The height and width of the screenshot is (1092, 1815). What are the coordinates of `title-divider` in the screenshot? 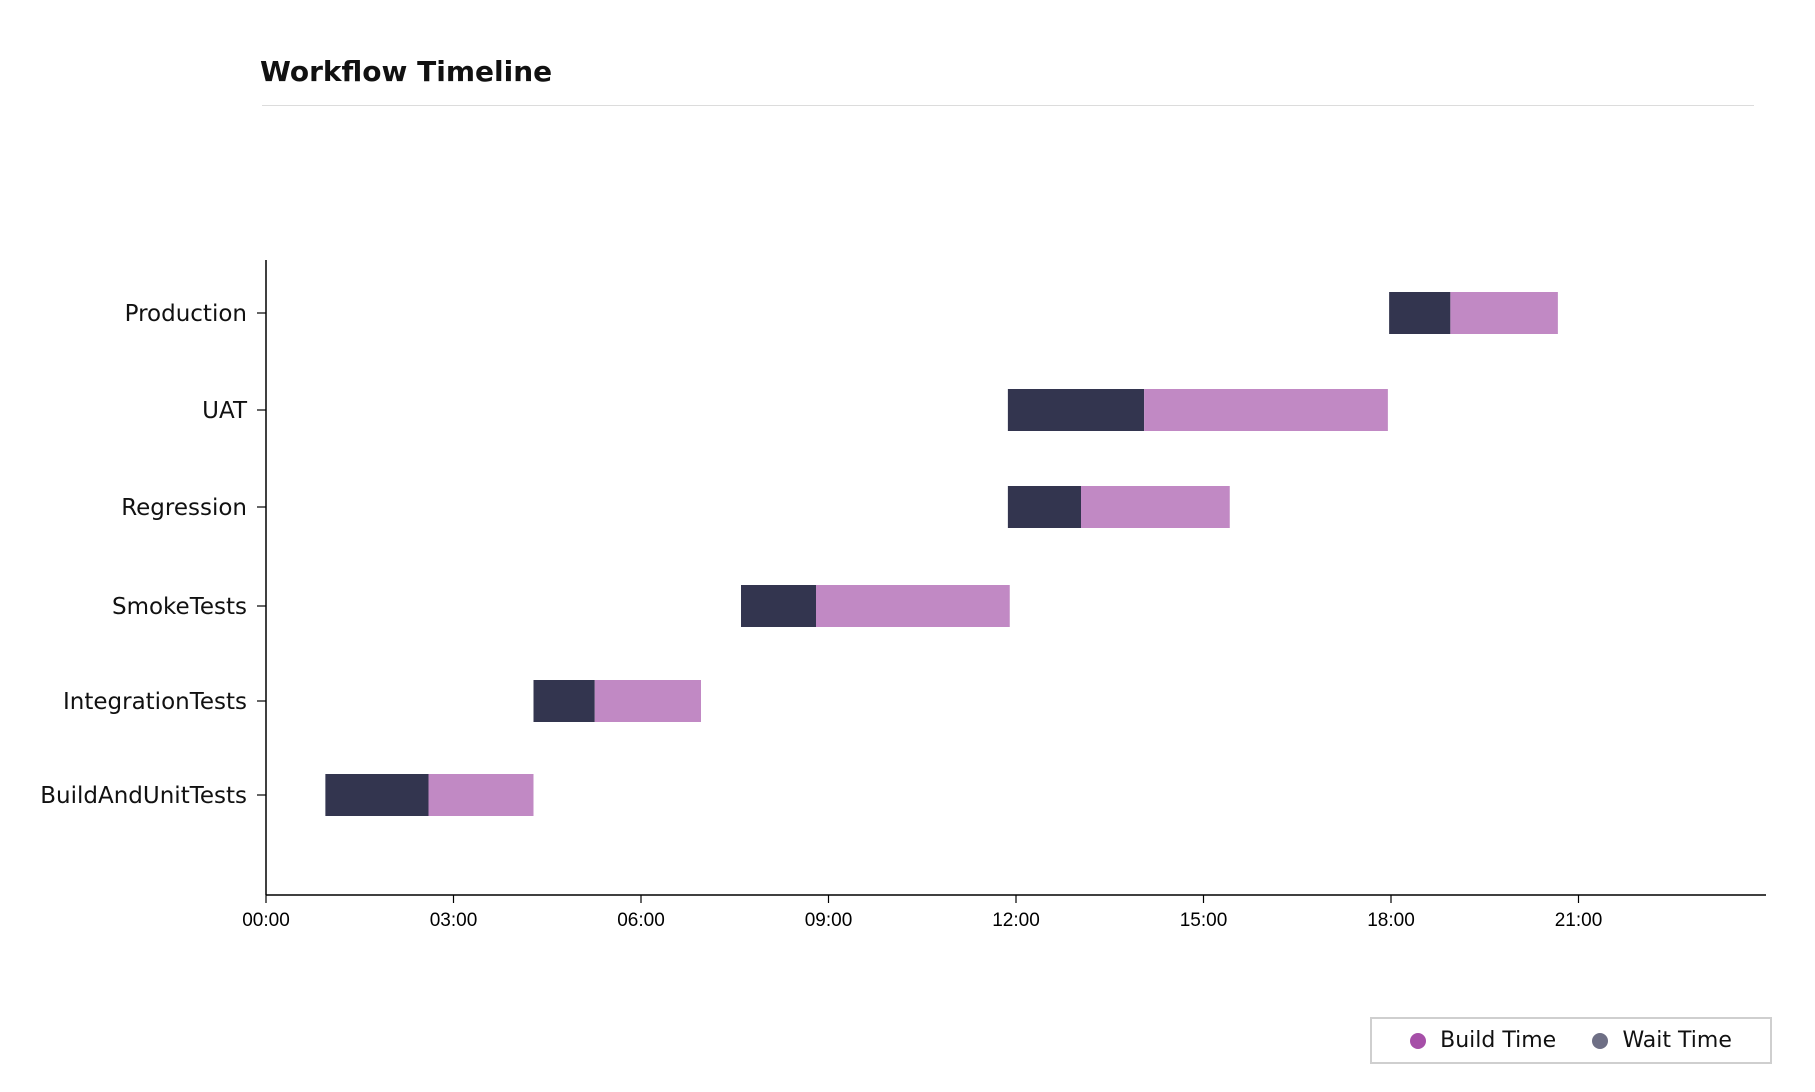 It's located at (1008, 105).